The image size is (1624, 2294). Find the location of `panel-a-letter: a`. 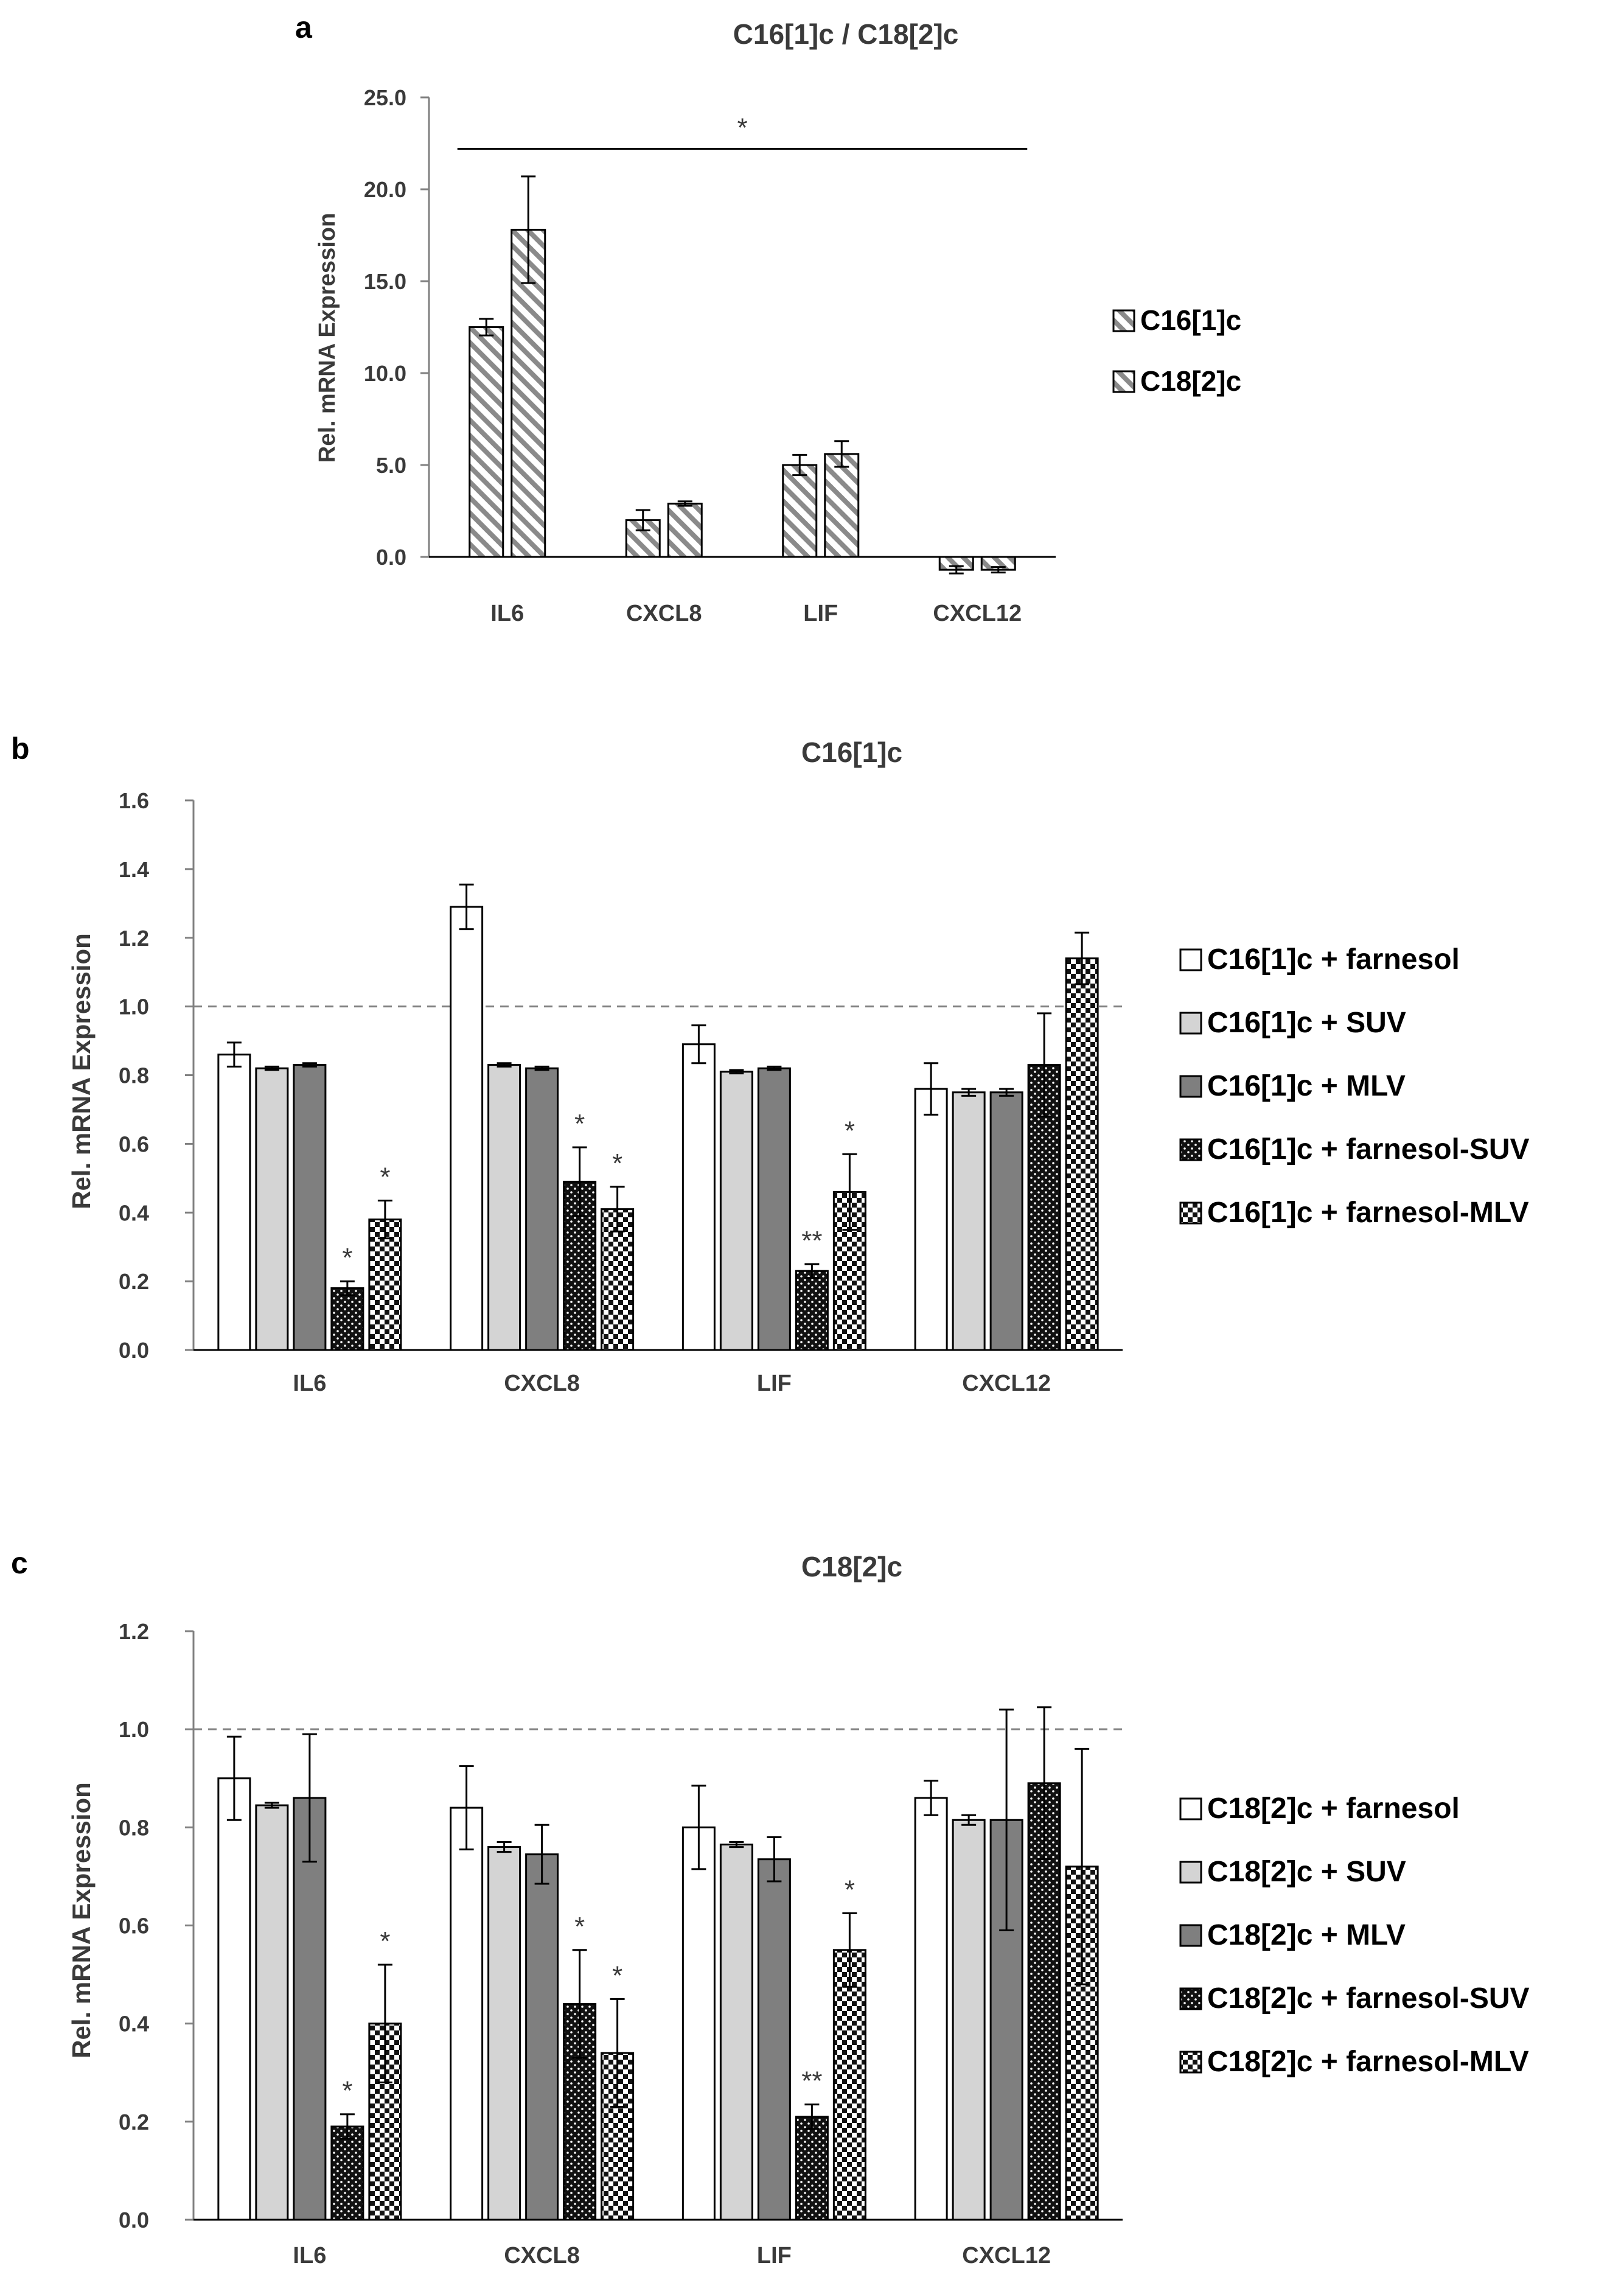

panel-a-letter: a is located at coordinates (304, 27).